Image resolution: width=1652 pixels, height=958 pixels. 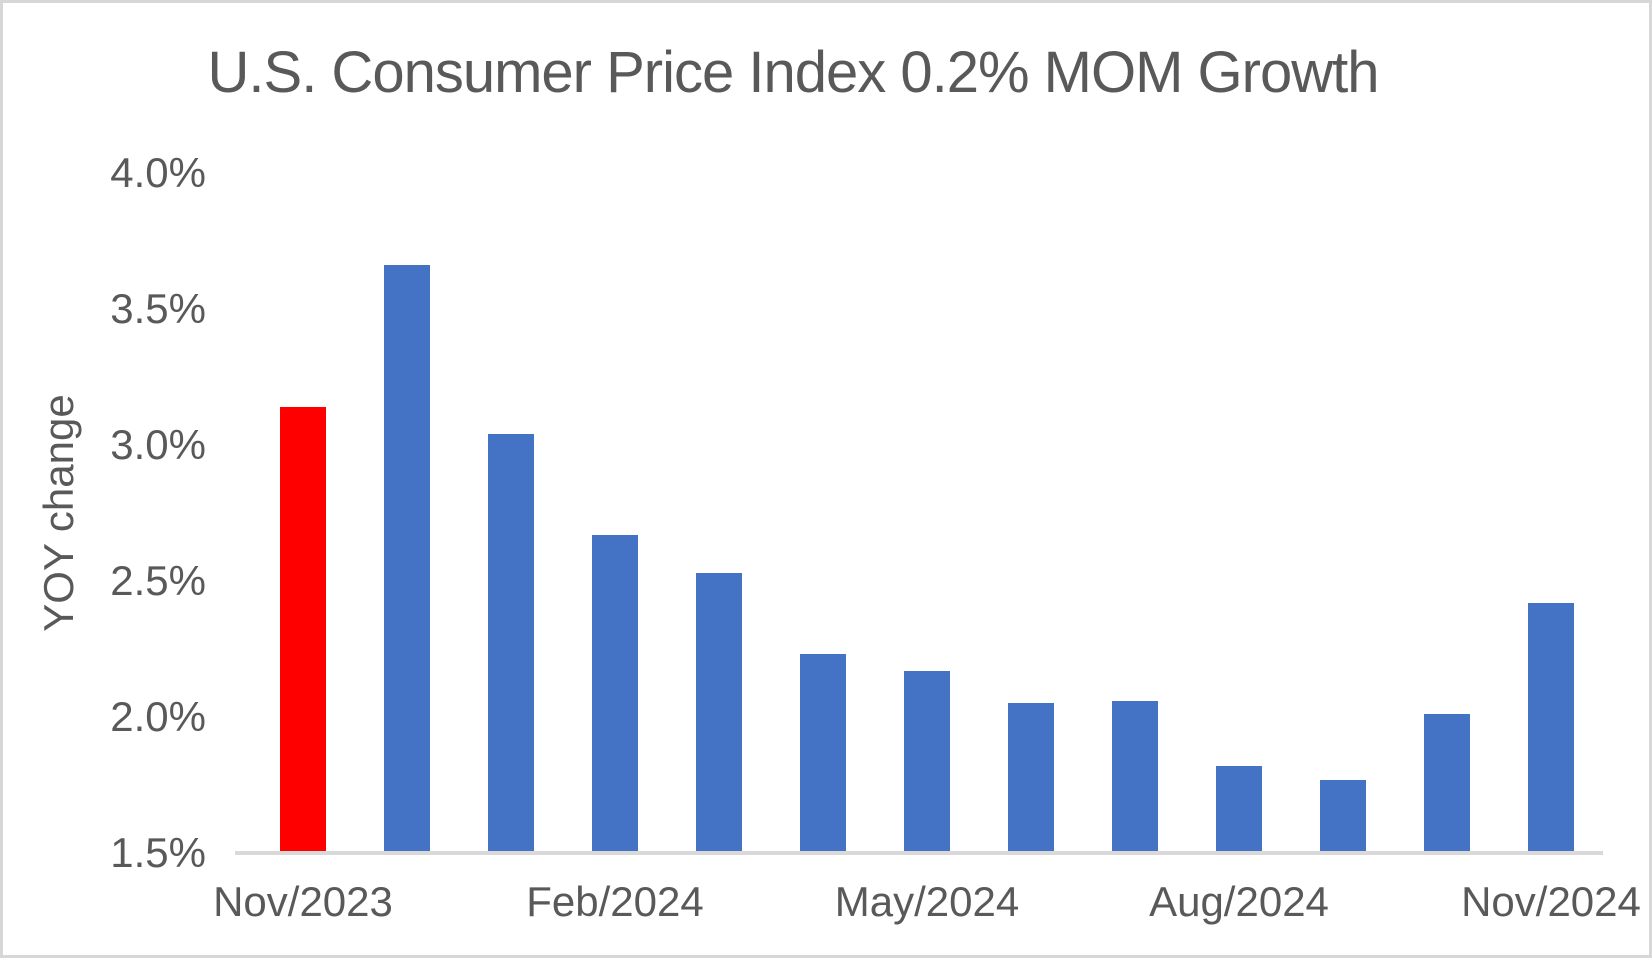 What do you see at coordinates (303, 901) in the screenshot?
I see `x-tick-Nov/2023: Nov/2023` at bounding box center [303, 901].